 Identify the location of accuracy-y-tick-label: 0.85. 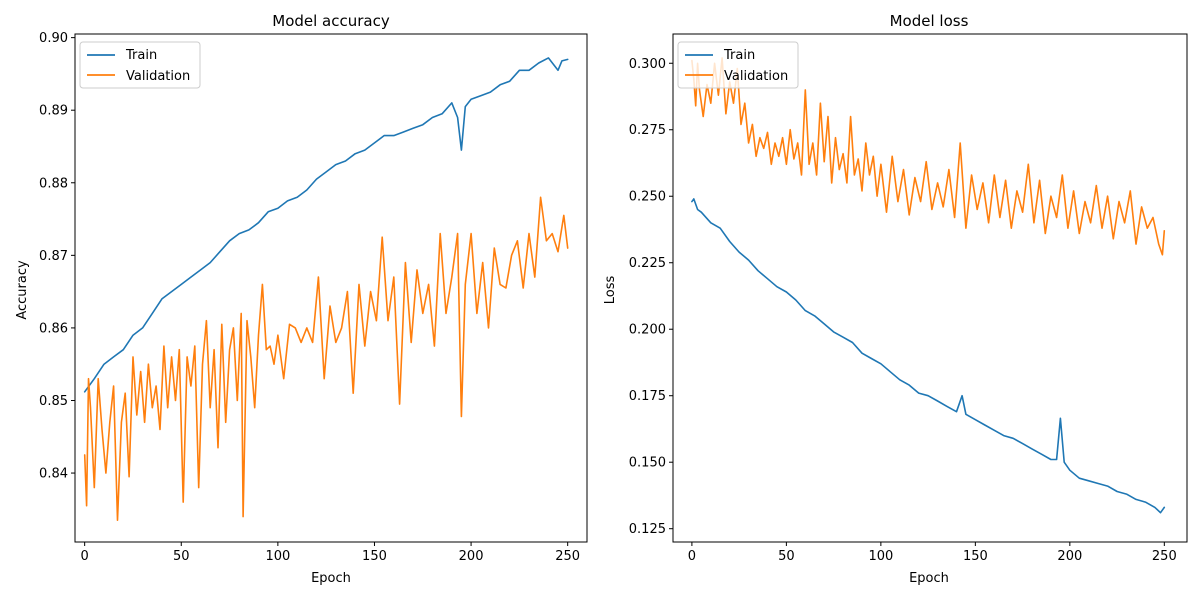
(53, 401).